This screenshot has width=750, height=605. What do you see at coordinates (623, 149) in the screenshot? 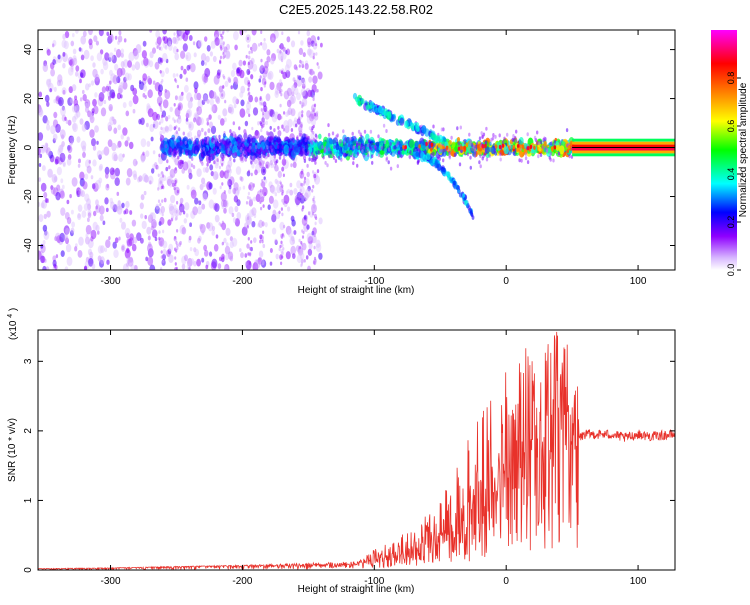
I see `tone-band-row` at bounding box center [623, 149].